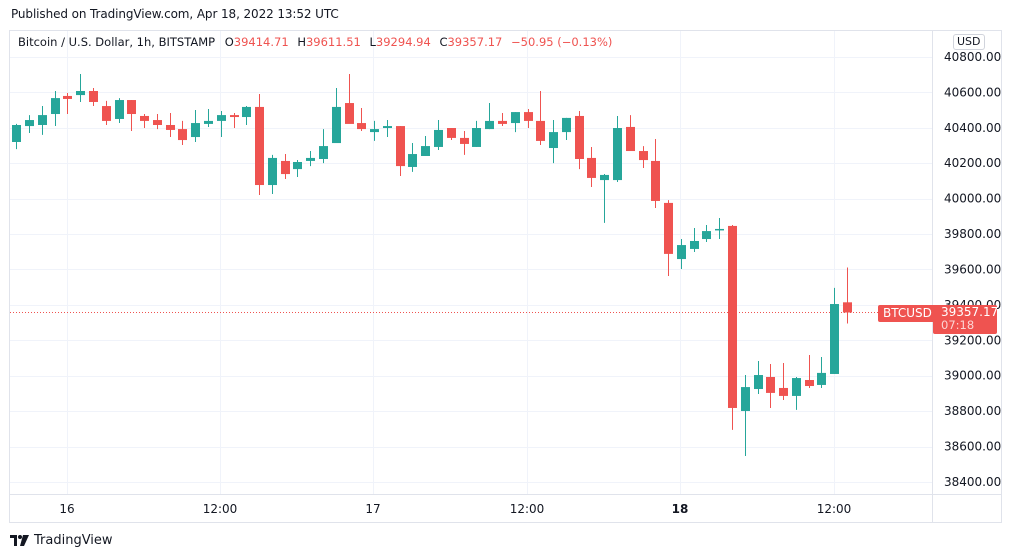  I want to click on high-key: H, so click(301, 42).